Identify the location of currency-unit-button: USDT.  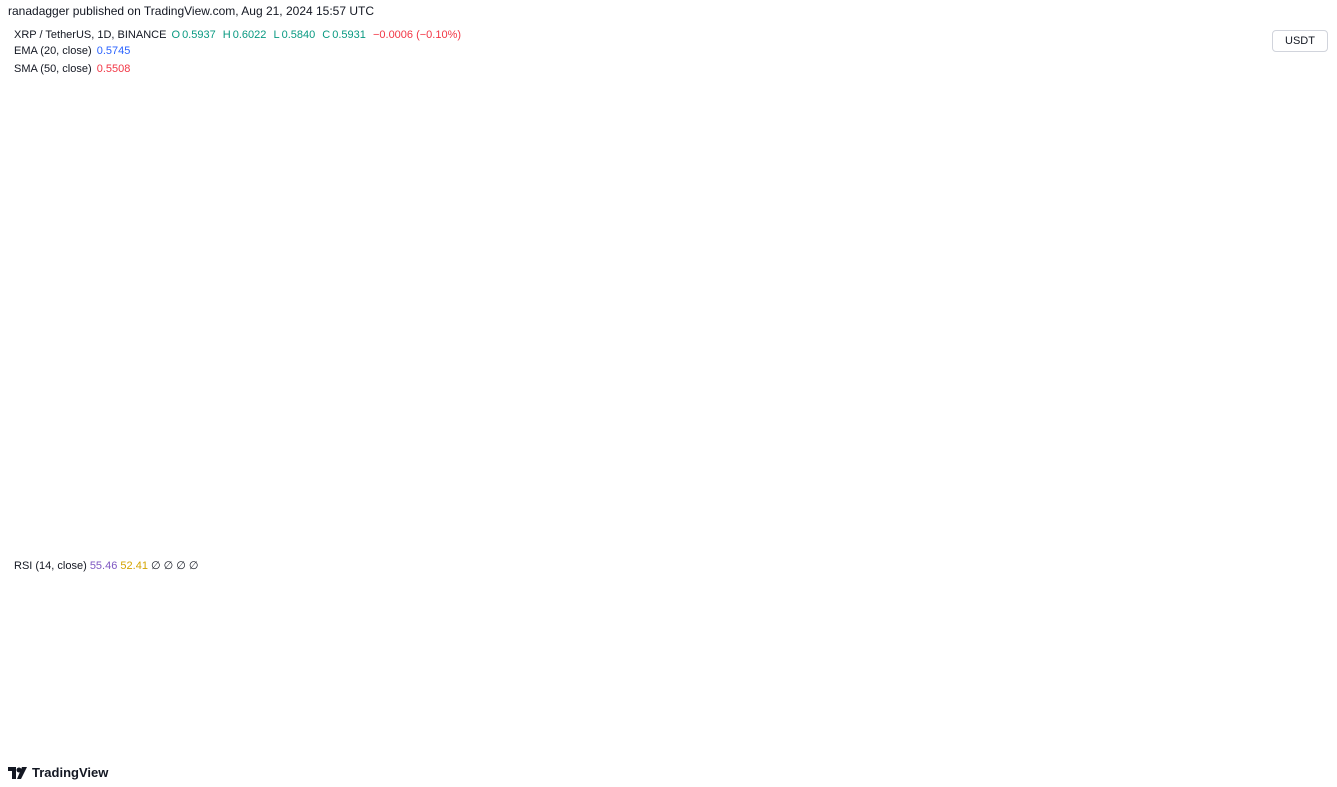
(1300, 41).